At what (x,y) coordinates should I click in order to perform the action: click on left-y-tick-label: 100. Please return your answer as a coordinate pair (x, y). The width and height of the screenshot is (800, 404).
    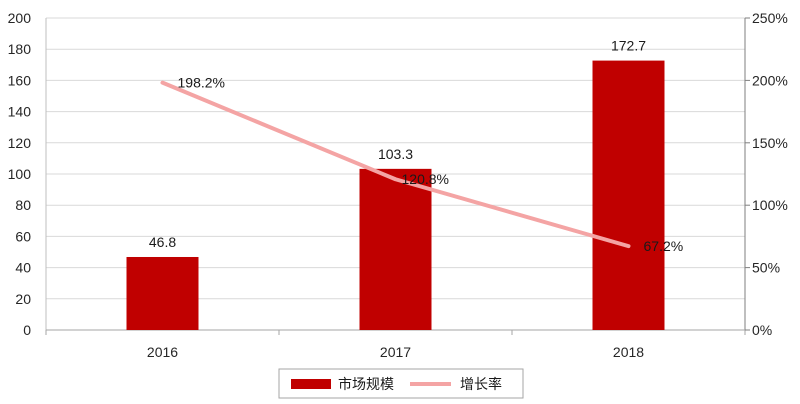
    Looking at the image, I should click on (20, 174).